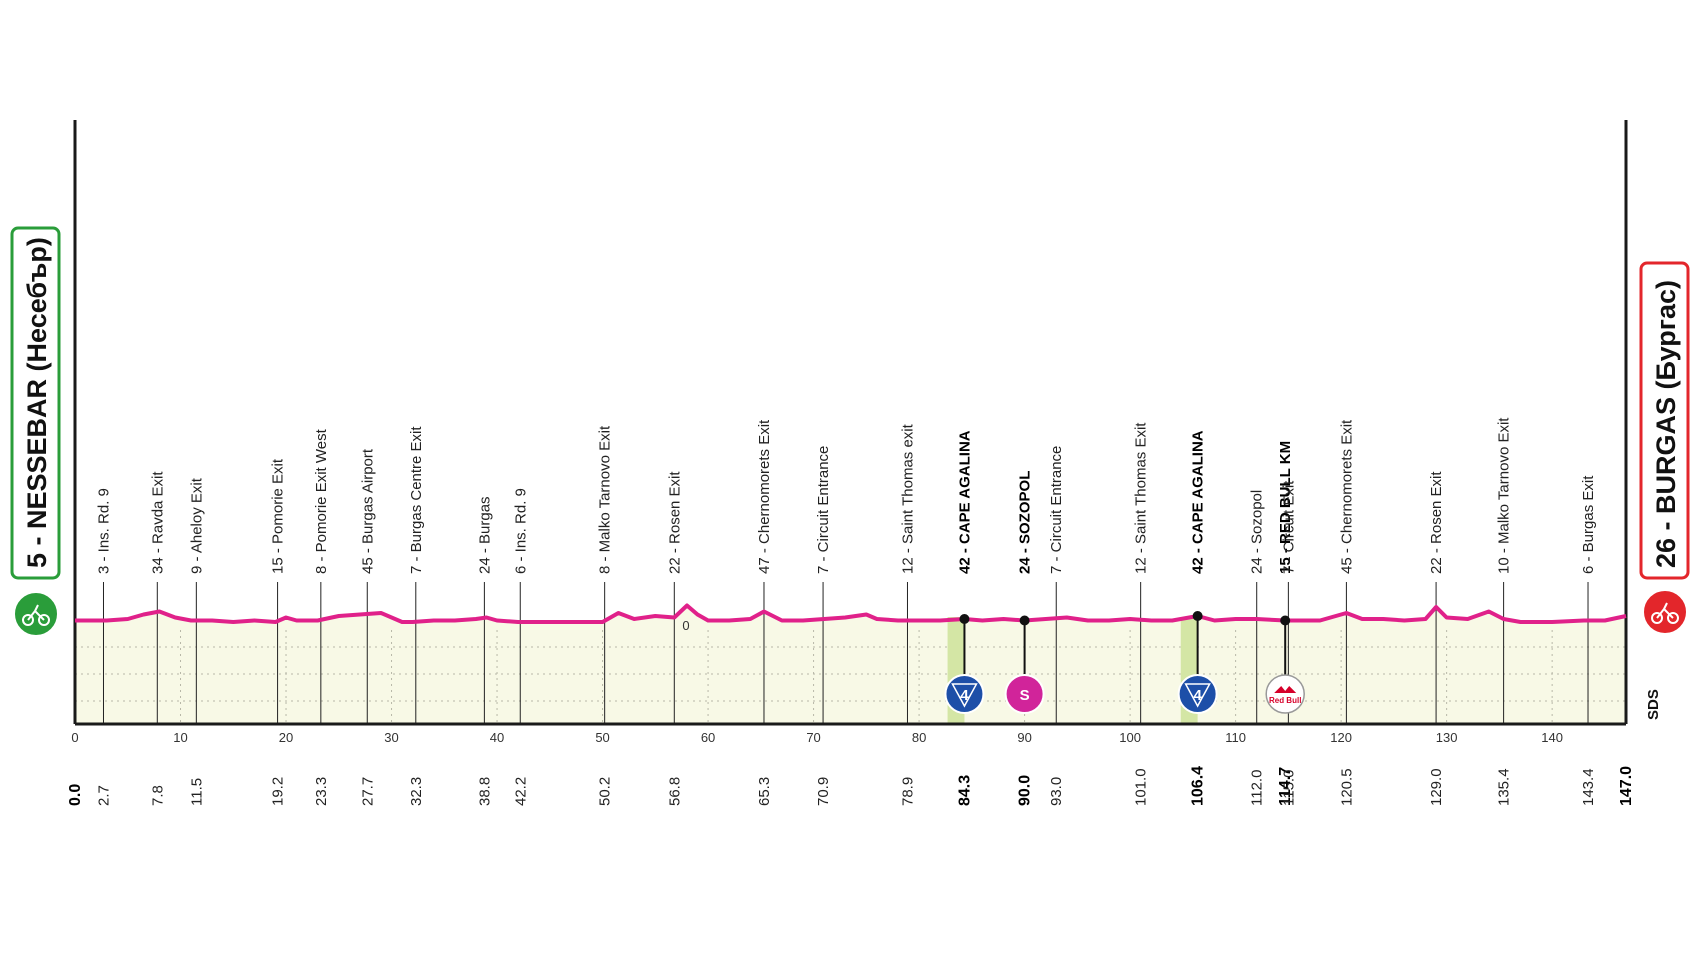 Image resolution: width=1706 pixels, height=960 pixels. I want to click on waypoint-label-11: 47 - Chernomorets Exit, so click(764, 496).